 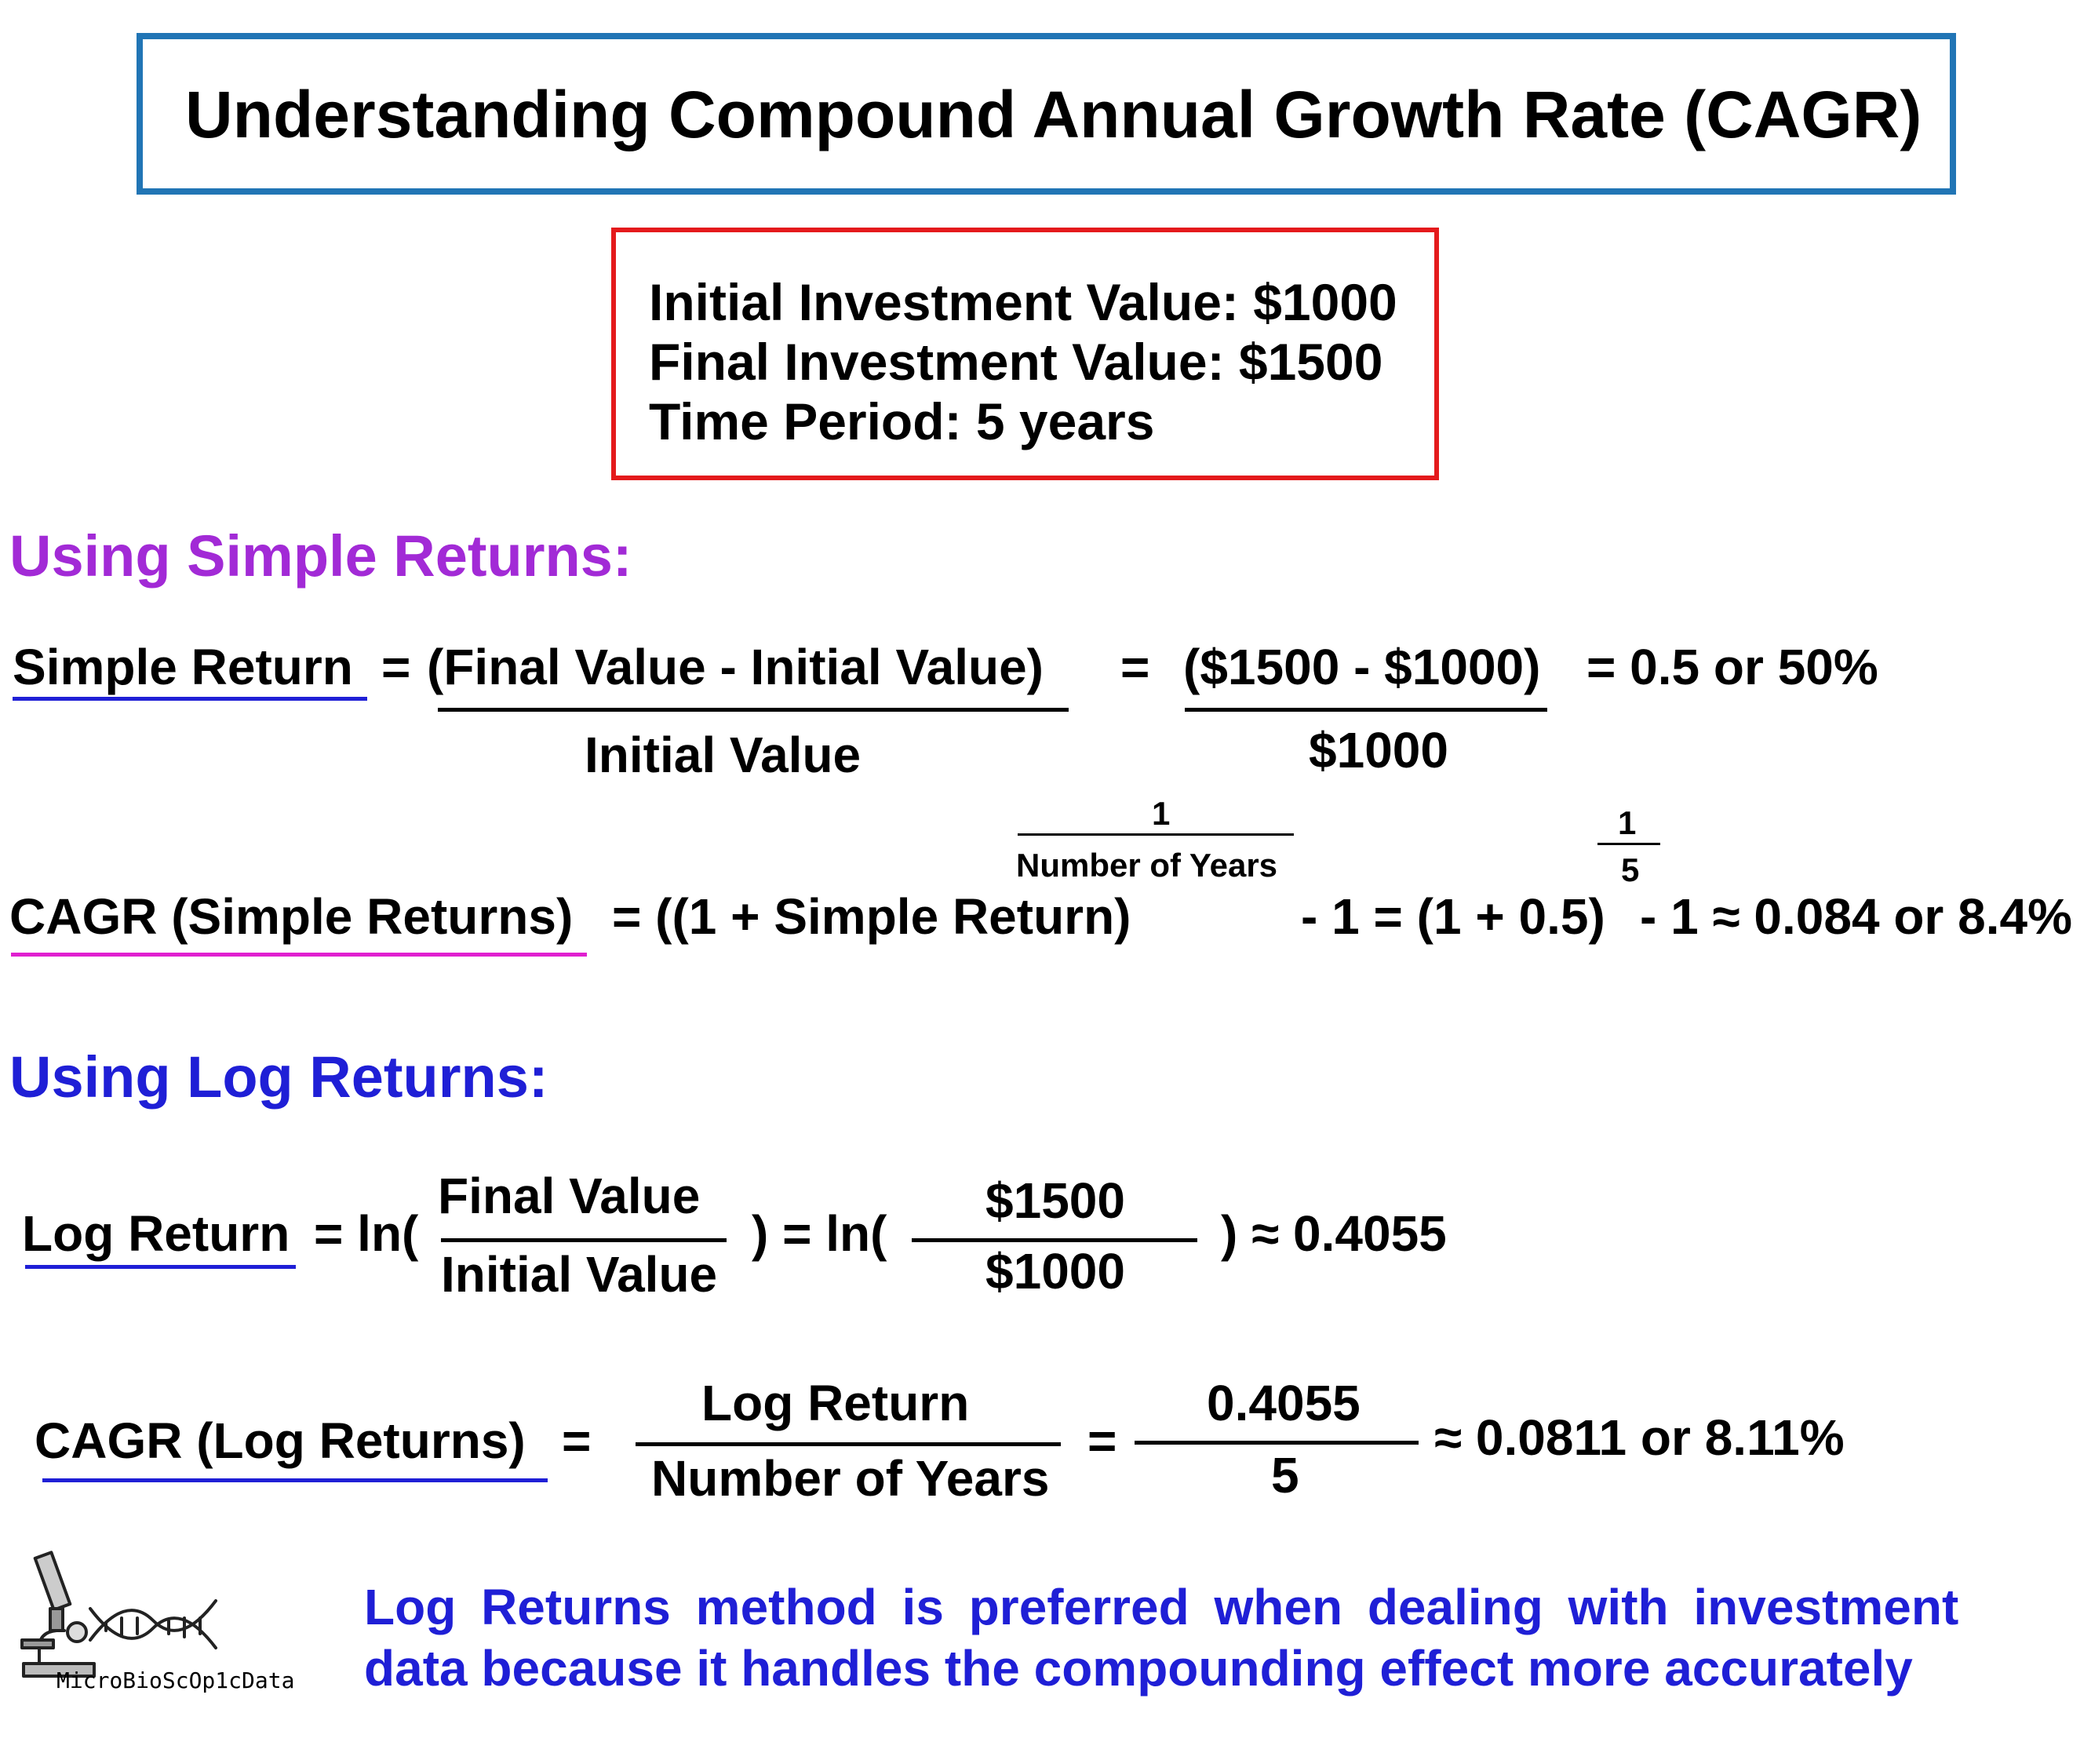 What do you see at coordinates (291, 916) in the screenshot?
I see `cagr-simple-label: CAGR (Simple Returns)` at bounding box center [291, 916].